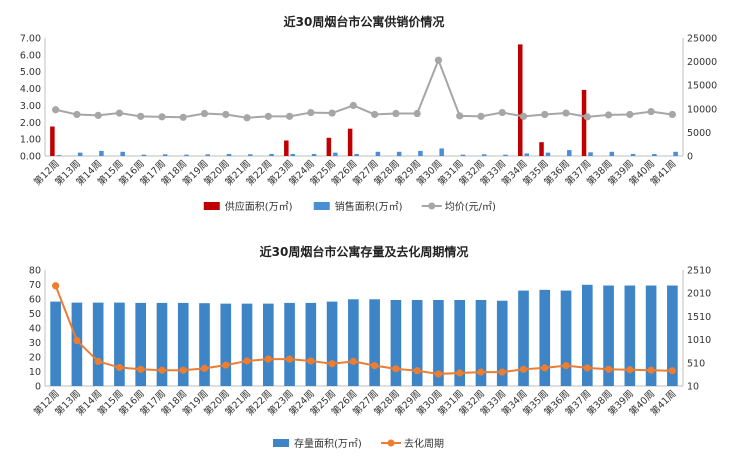 Image resolution: width=740 pixels, height=467 pixels. I want to click on y-right-tick-label: 25000, so click(702, 39).